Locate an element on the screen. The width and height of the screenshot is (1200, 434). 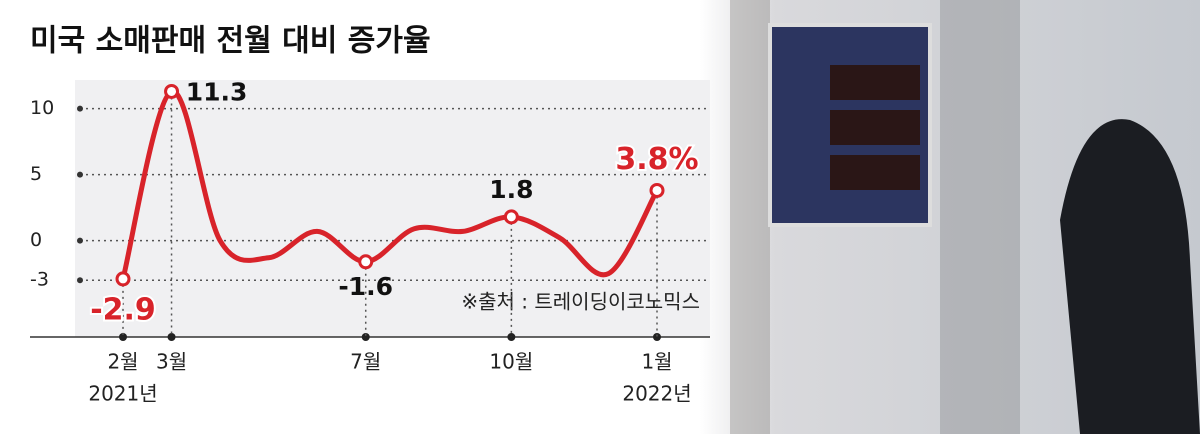
x-tick-label: 2월 is located at coordinates (122, 362).